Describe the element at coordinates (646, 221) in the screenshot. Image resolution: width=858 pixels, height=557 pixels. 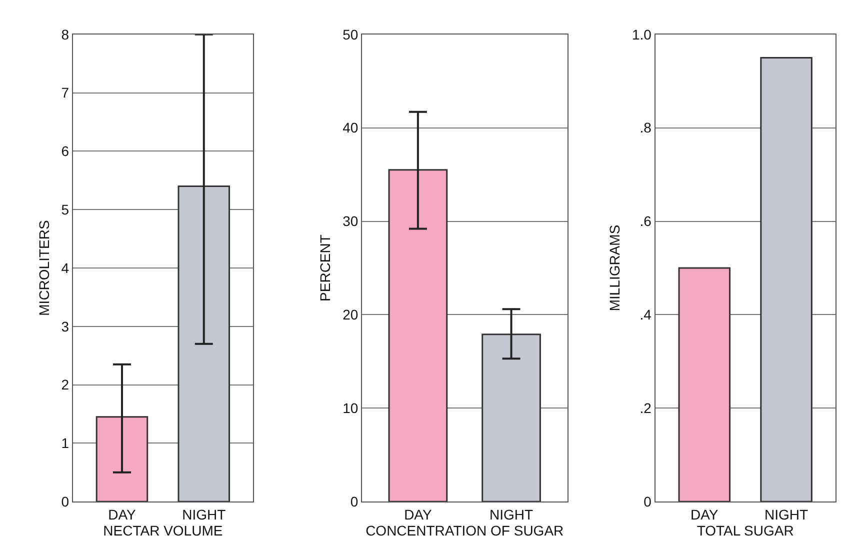
I see `y-tick-label: .6` at that location.